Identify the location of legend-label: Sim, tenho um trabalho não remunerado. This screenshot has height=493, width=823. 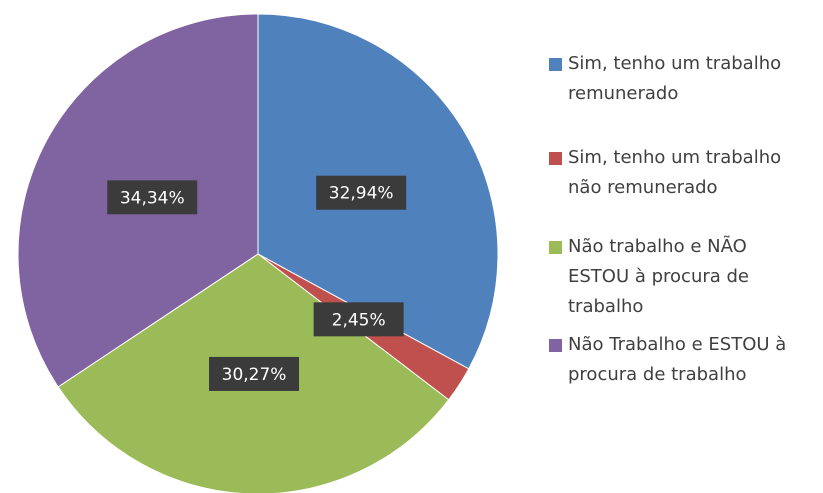
(675, 172).